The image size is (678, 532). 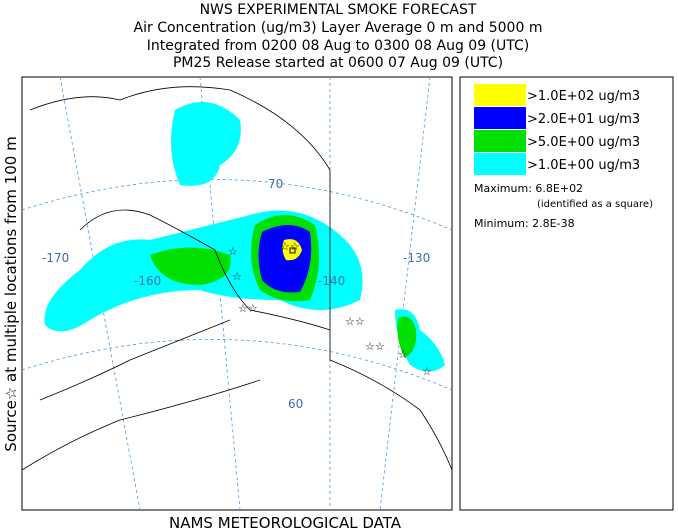 I want to click on legend-label: >5.0E+00 ug/m3, so click(x=583, y=142).